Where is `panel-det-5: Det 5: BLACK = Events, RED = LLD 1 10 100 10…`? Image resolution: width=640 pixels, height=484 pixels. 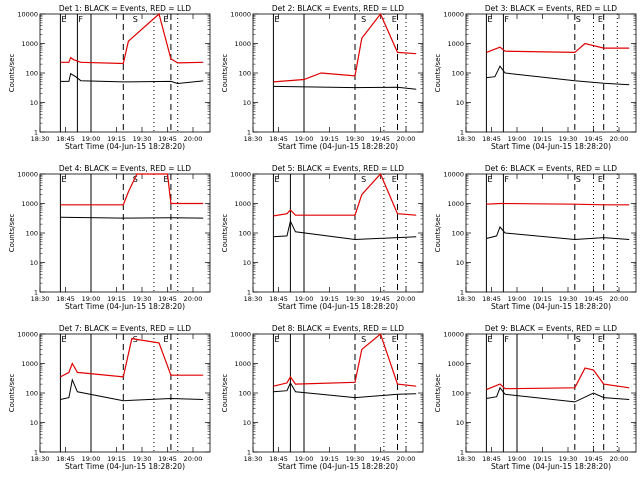
panel-det-5: Det 5: BLACK = Events, RED = LLD 1 10 100 10… is located at coordinates (322, 237).